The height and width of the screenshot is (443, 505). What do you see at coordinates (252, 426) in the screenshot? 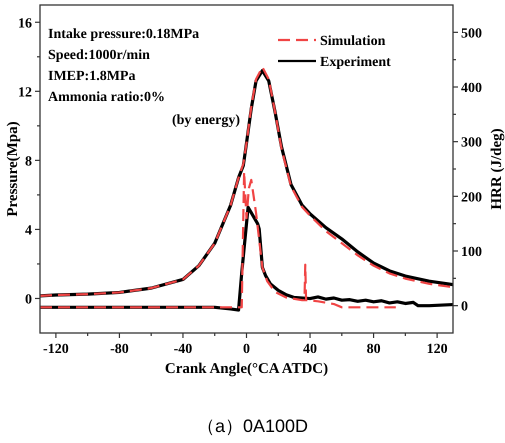
I see `text: （a）0A100D` at bounding box center [252, 426].